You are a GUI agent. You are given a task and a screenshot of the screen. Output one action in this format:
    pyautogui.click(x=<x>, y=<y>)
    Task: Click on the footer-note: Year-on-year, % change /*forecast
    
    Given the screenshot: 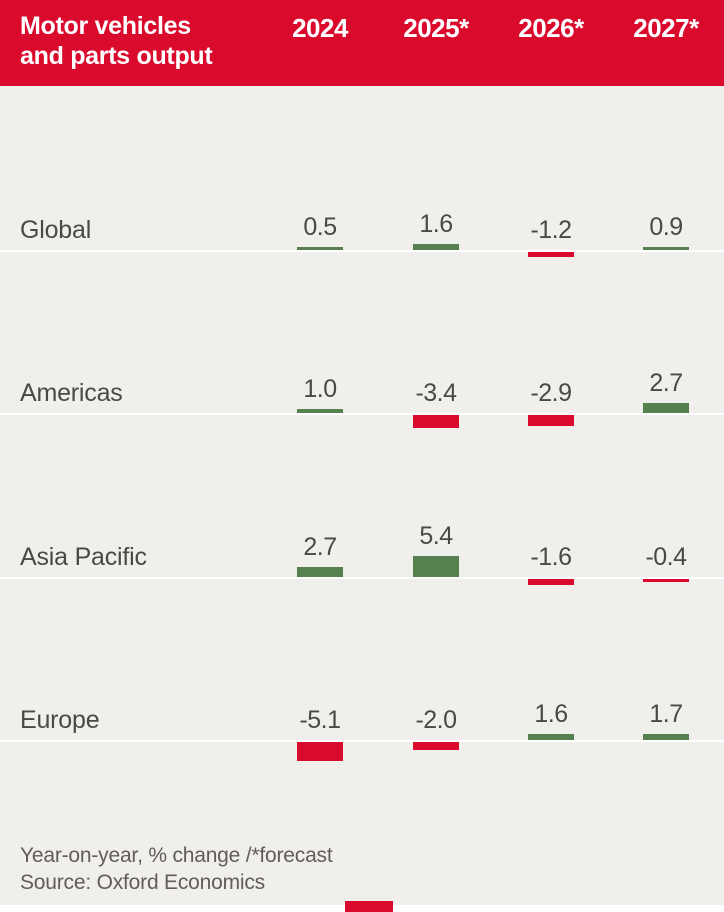 What is the action you would take?
    pyautogui.click(x=176, y=855)
    